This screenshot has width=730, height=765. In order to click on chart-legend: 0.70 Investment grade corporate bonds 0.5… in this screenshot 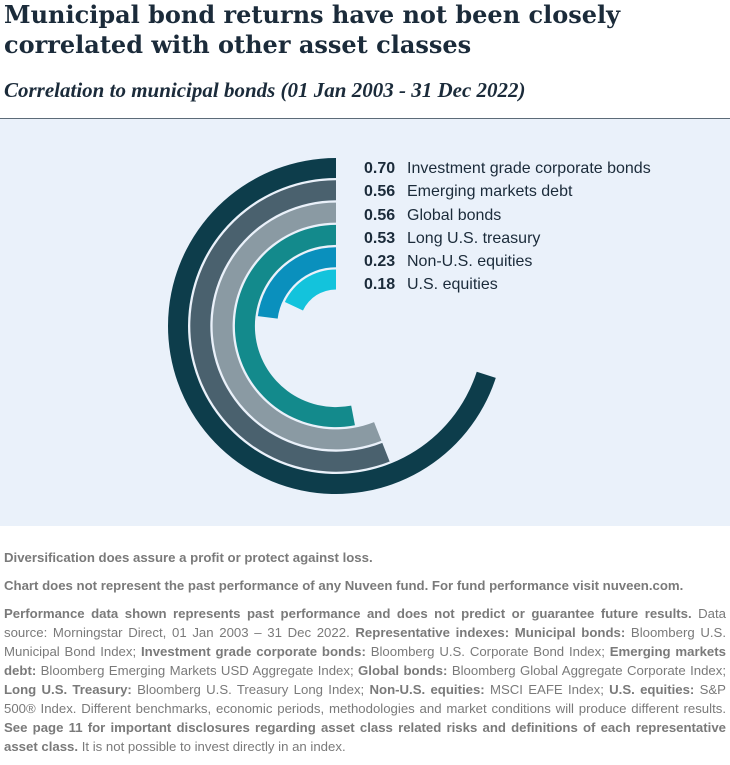, I will do `click(507, 227)`.